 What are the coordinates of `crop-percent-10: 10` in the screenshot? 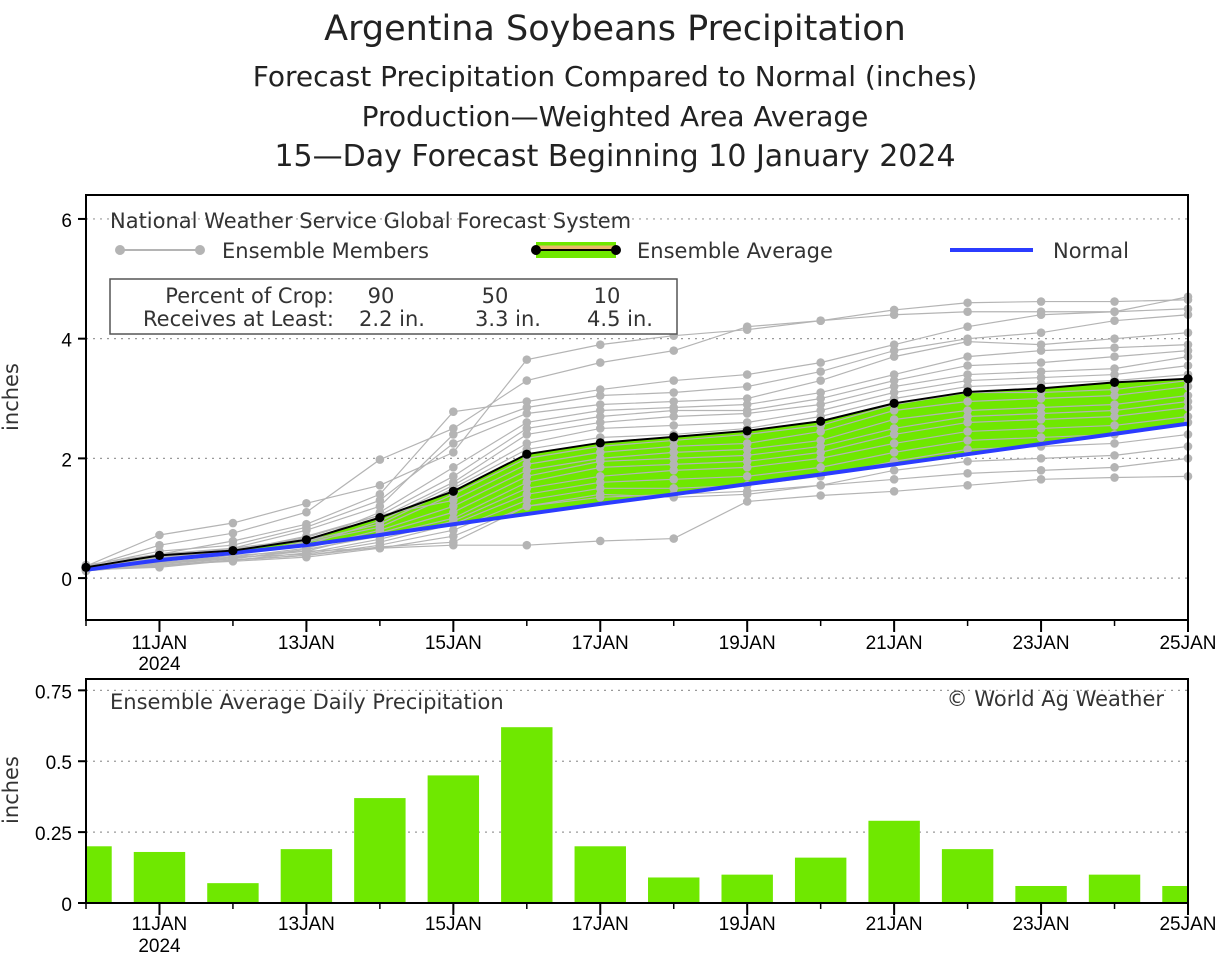 It's located at (607, 296).